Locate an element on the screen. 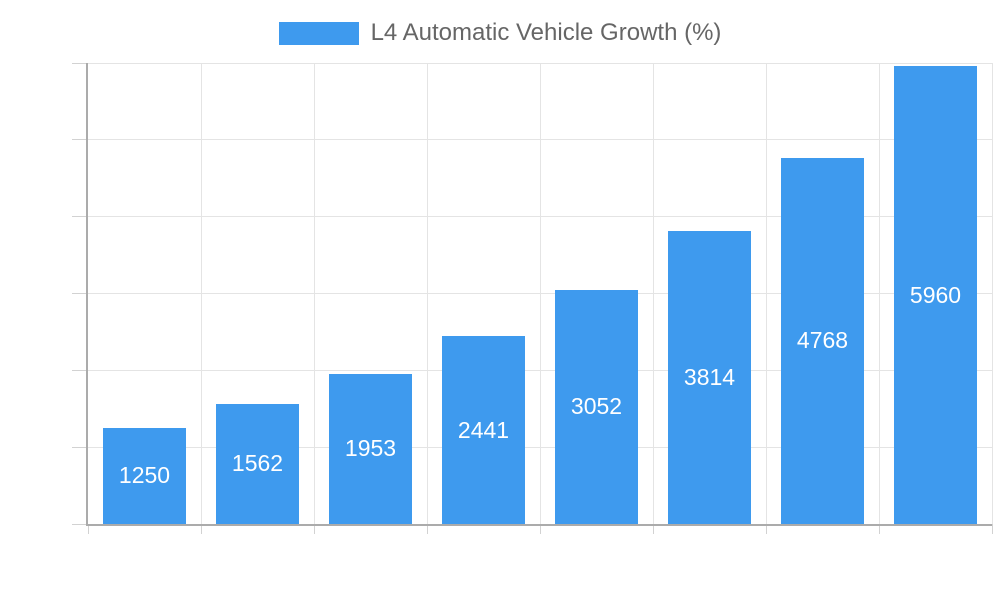 The width and height of the screenshot is (1000, 600). bar-value-label: 4768 is located at coordinates (822, 340).